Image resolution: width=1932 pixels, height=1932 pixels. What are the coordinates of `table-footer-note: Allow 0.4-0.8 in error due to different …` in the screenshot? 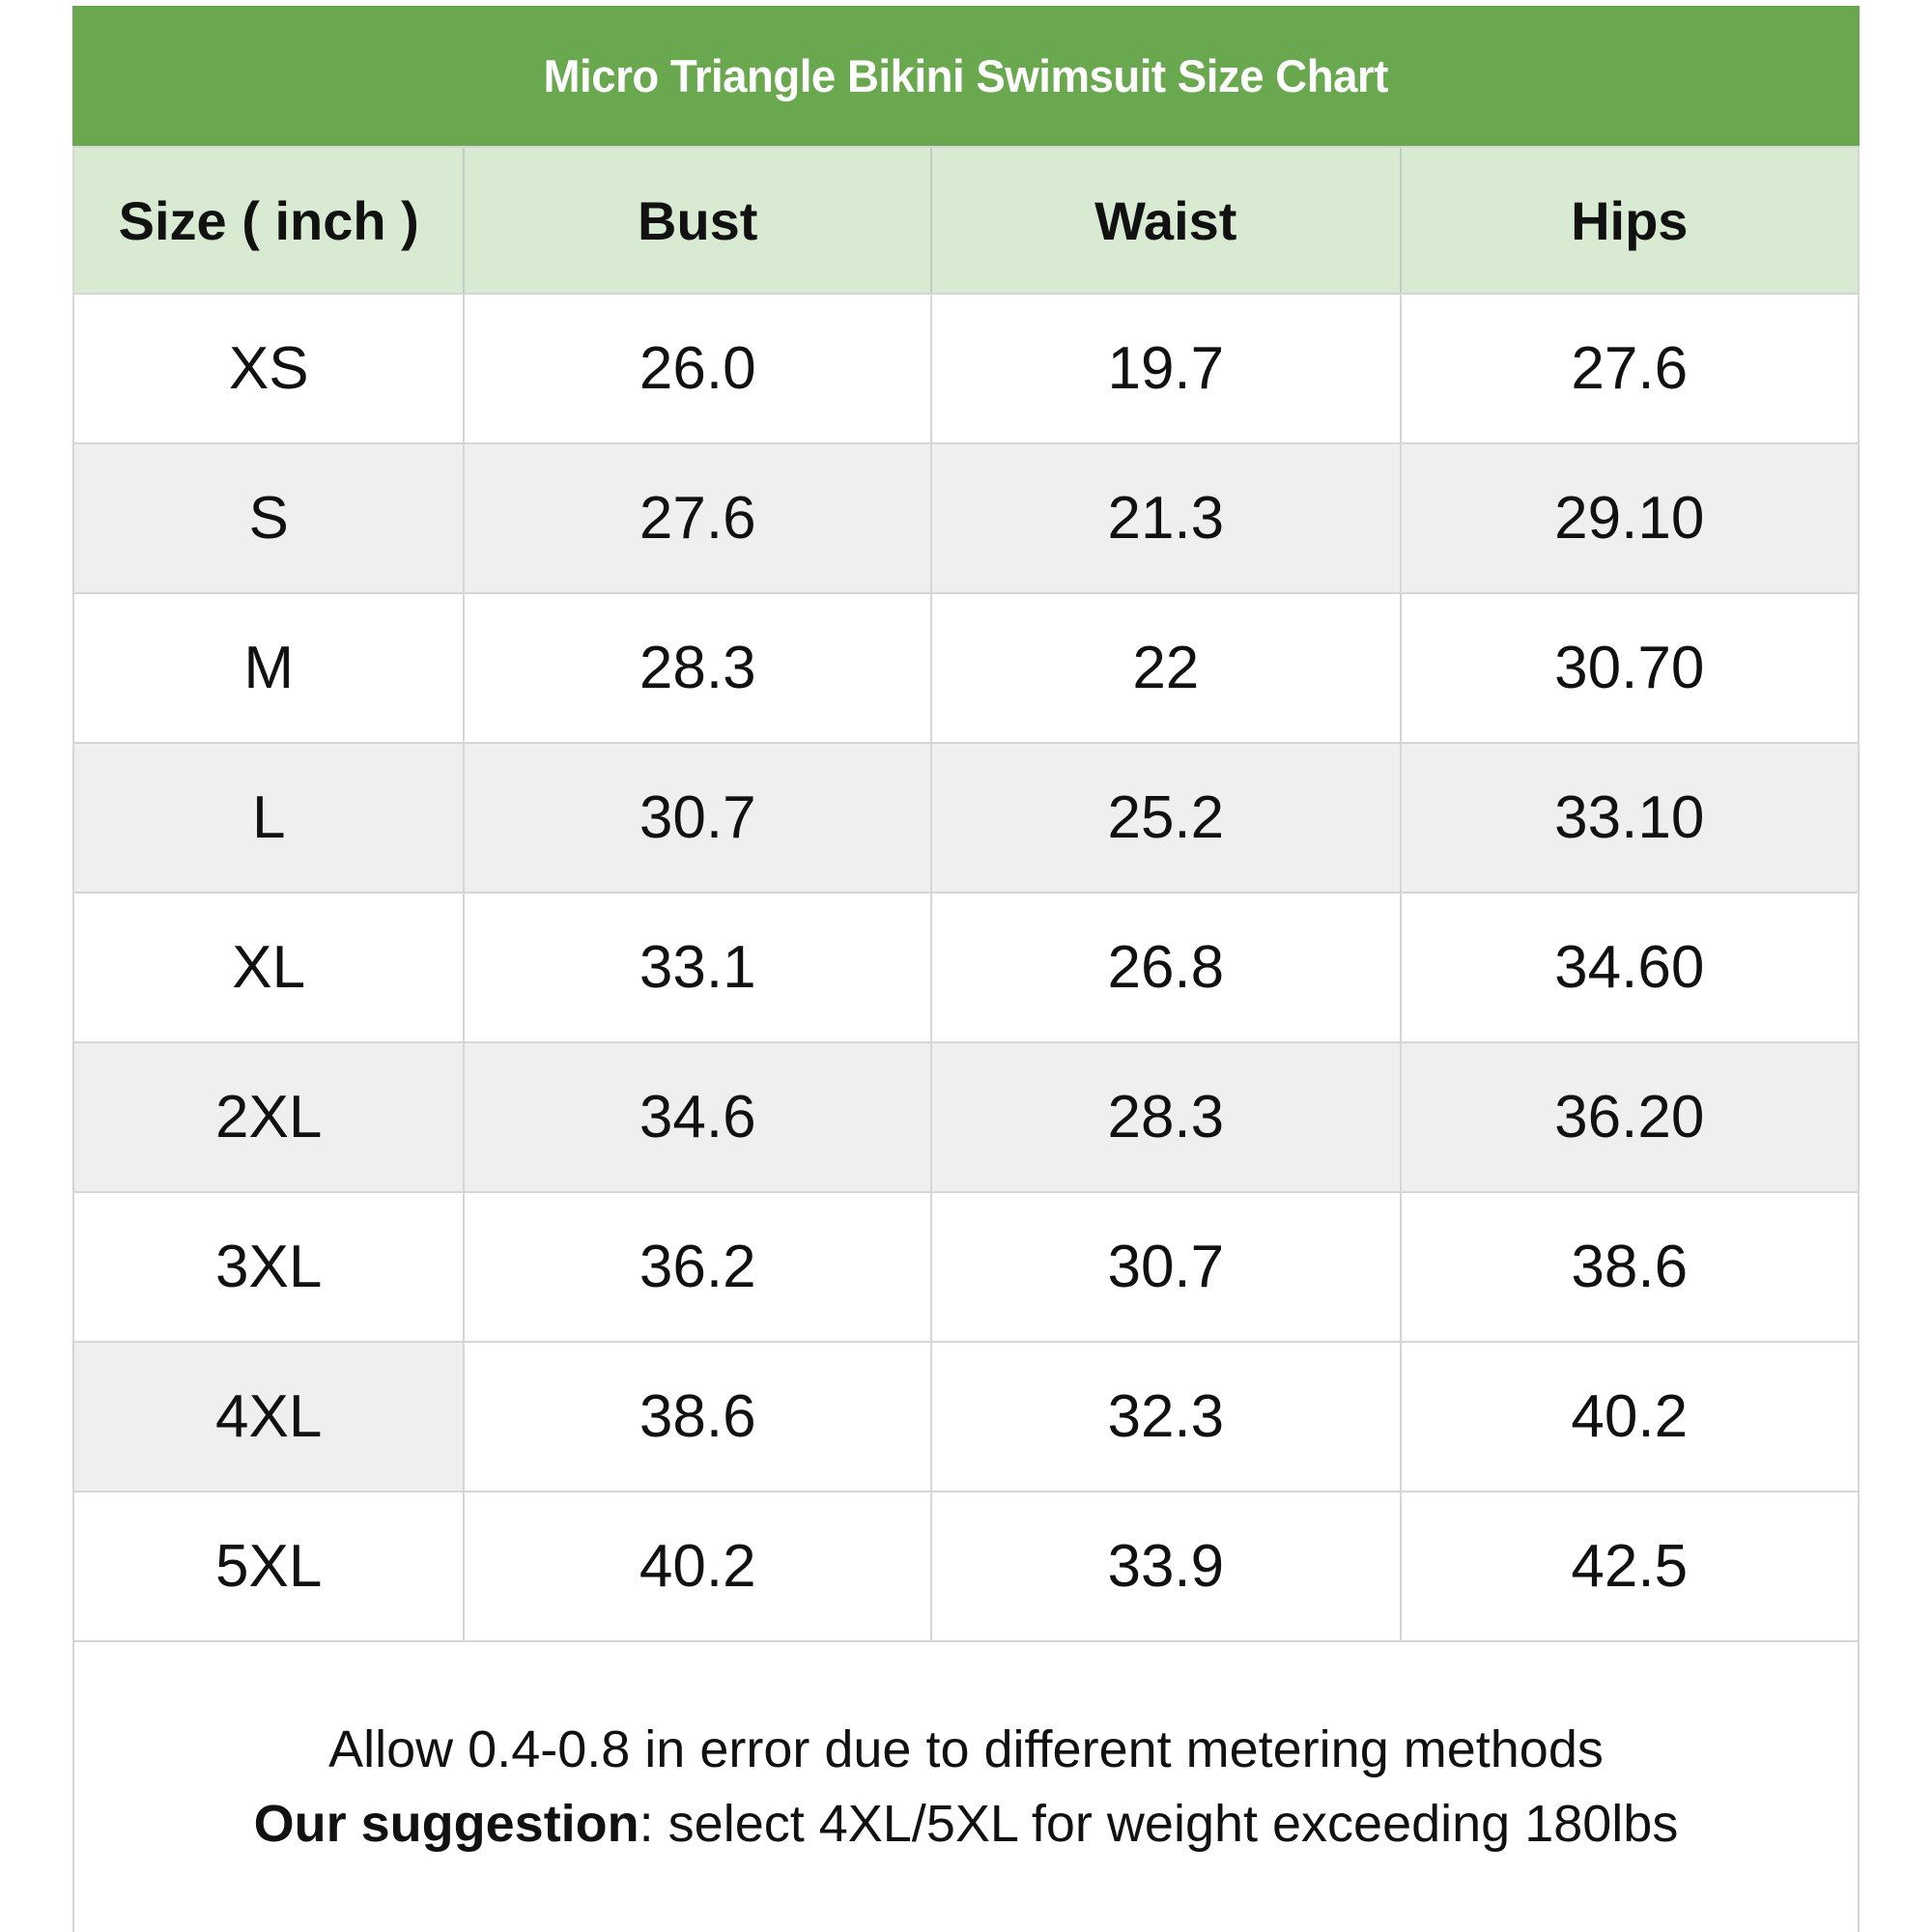 It's located at (966, 1786).